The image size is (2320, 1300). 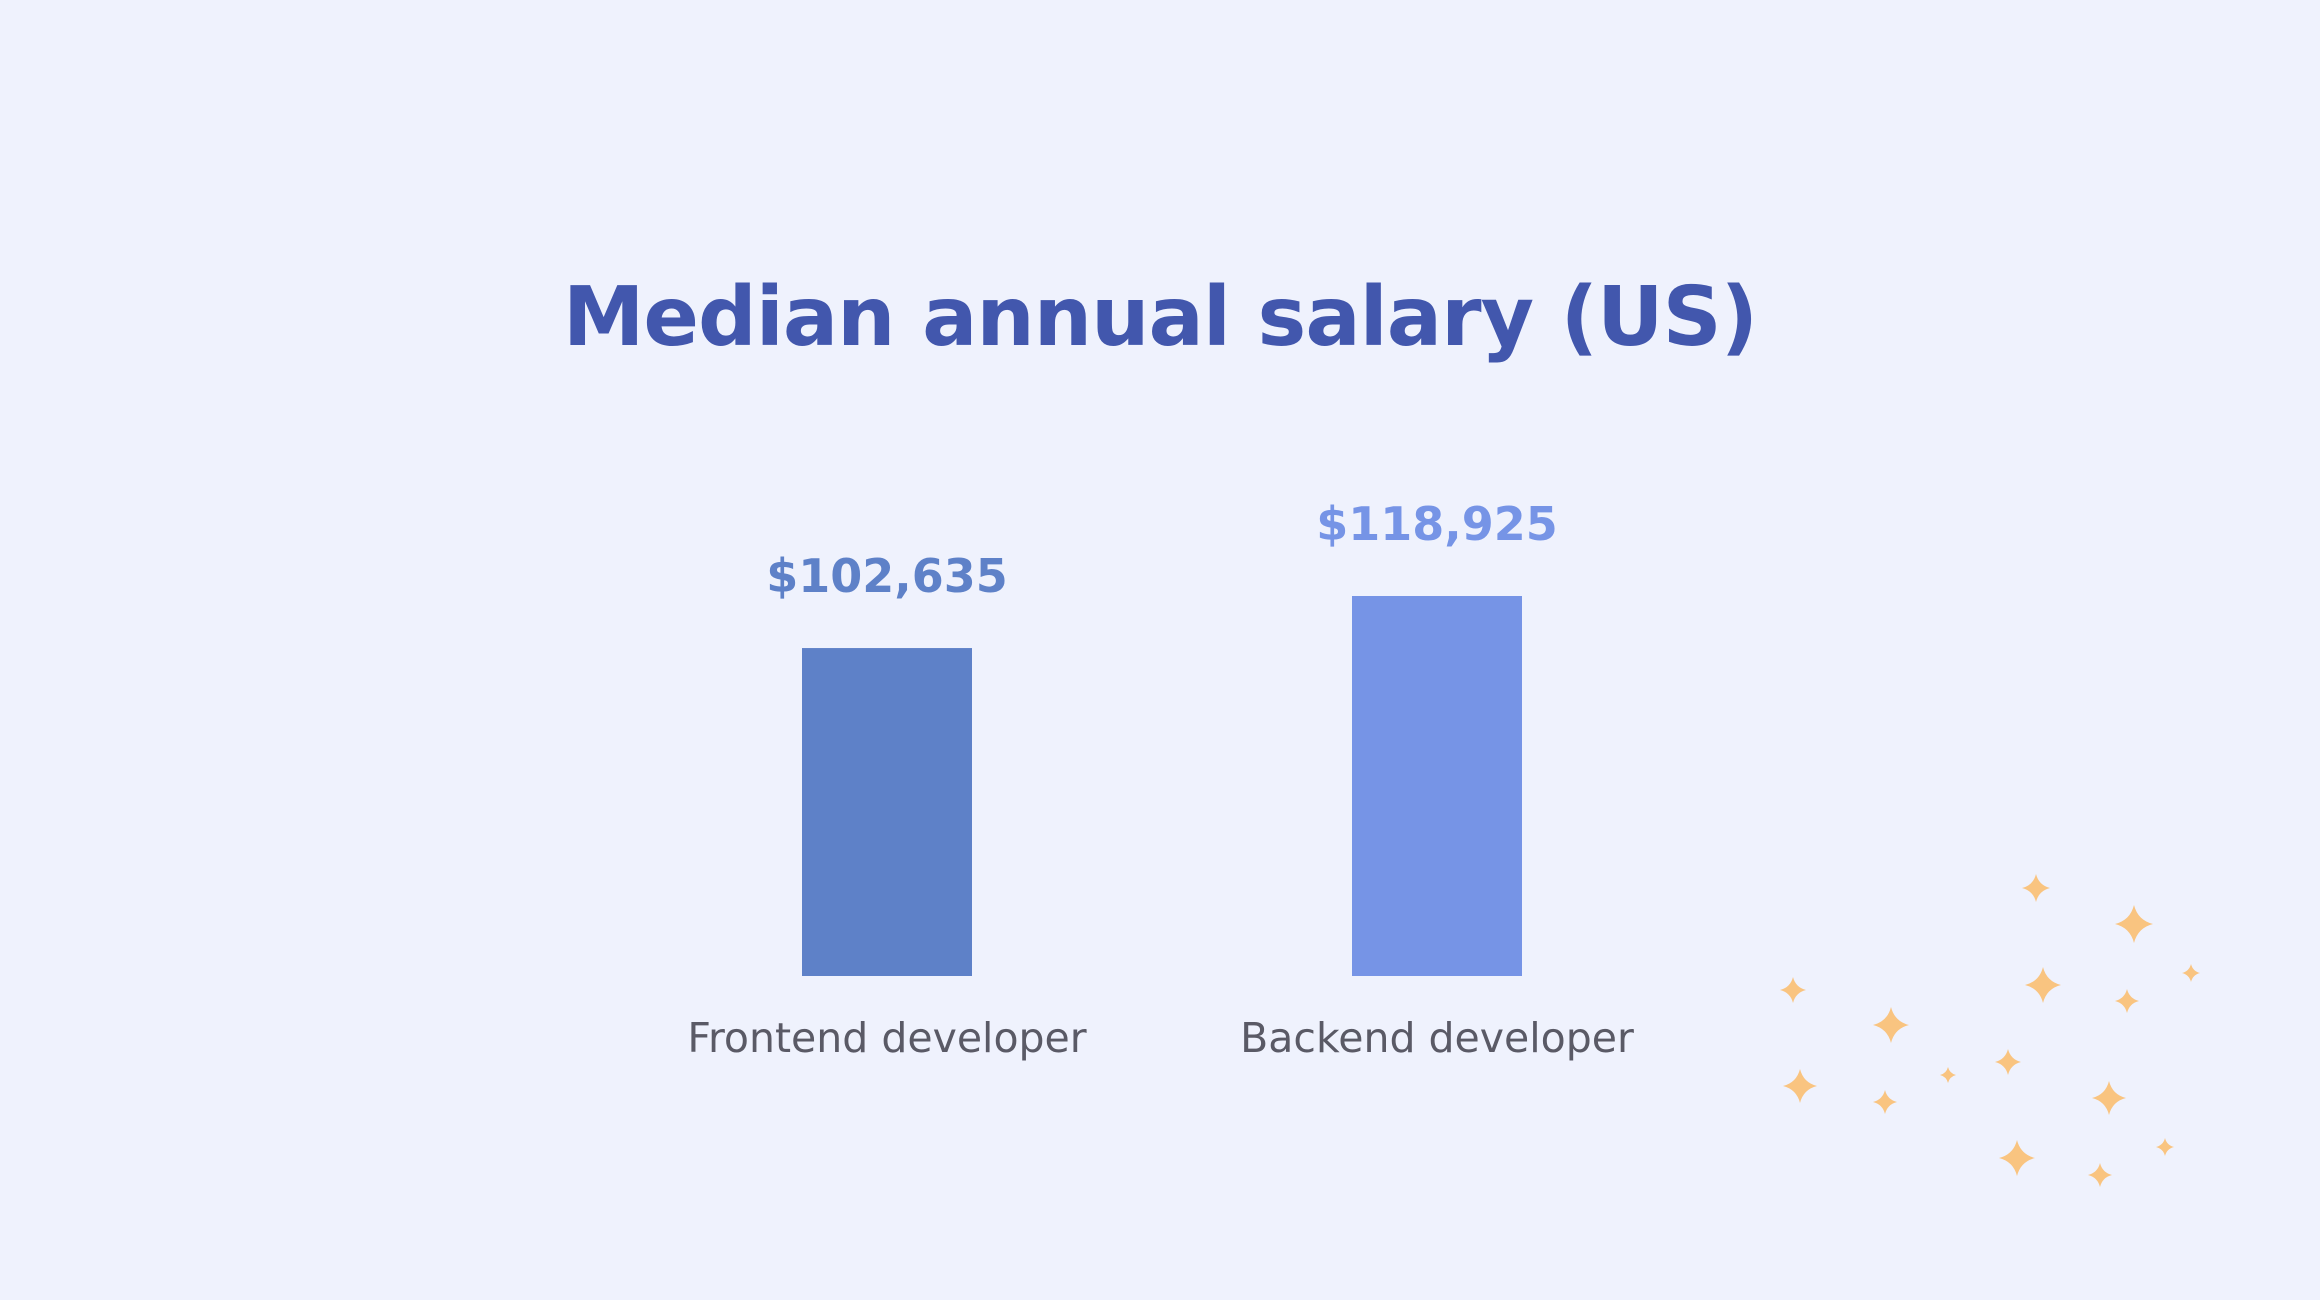 I want to click on data-label-1: $102,635, so click(x=887, y=576).